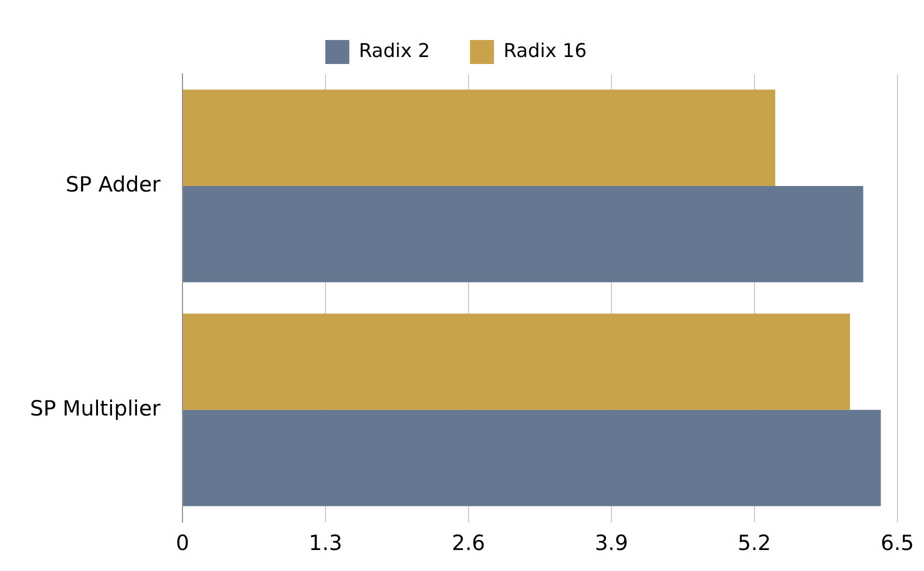  Describe the element at coordinates (897, 542) in the screenshot. I see `x-tick-label: 6.5` at that location.